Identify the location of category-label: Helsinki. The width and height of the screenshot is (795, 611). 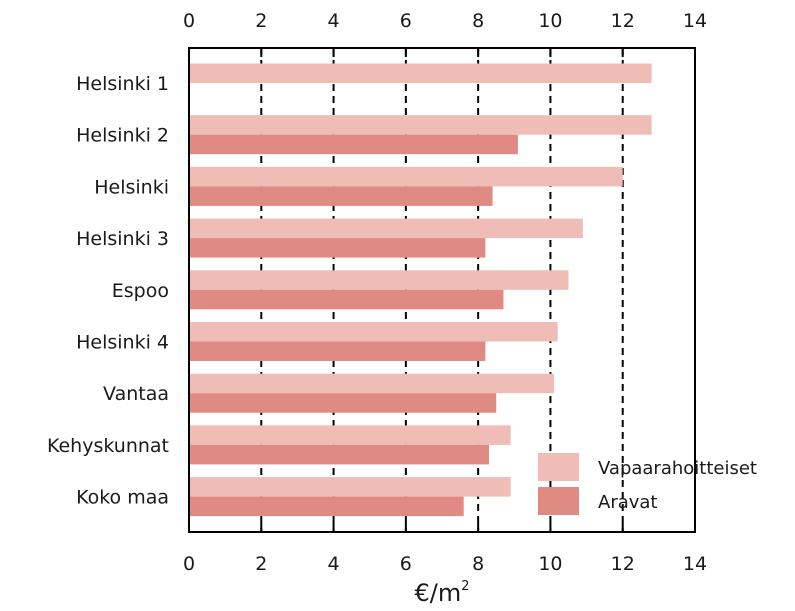
(131, 187).